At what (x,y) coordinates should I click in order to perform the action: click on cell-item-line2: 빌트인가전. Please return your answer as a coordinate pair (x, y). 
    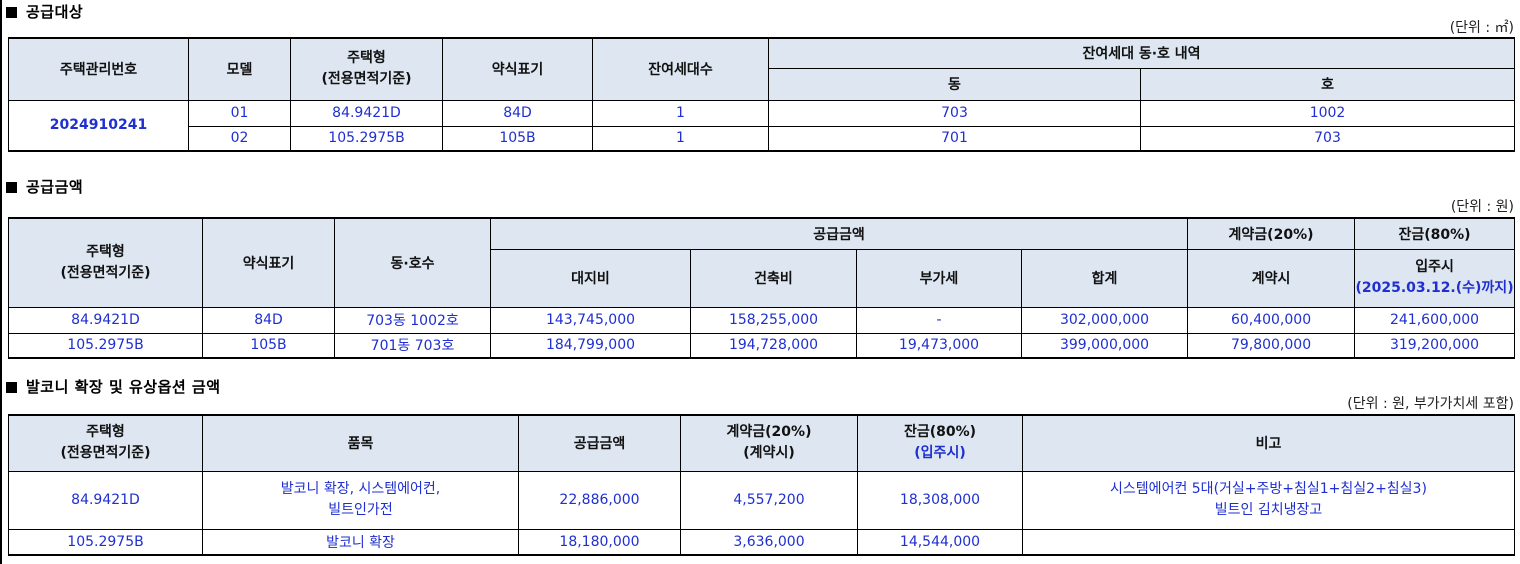
    Looking at the image, I should click on (360, 510).